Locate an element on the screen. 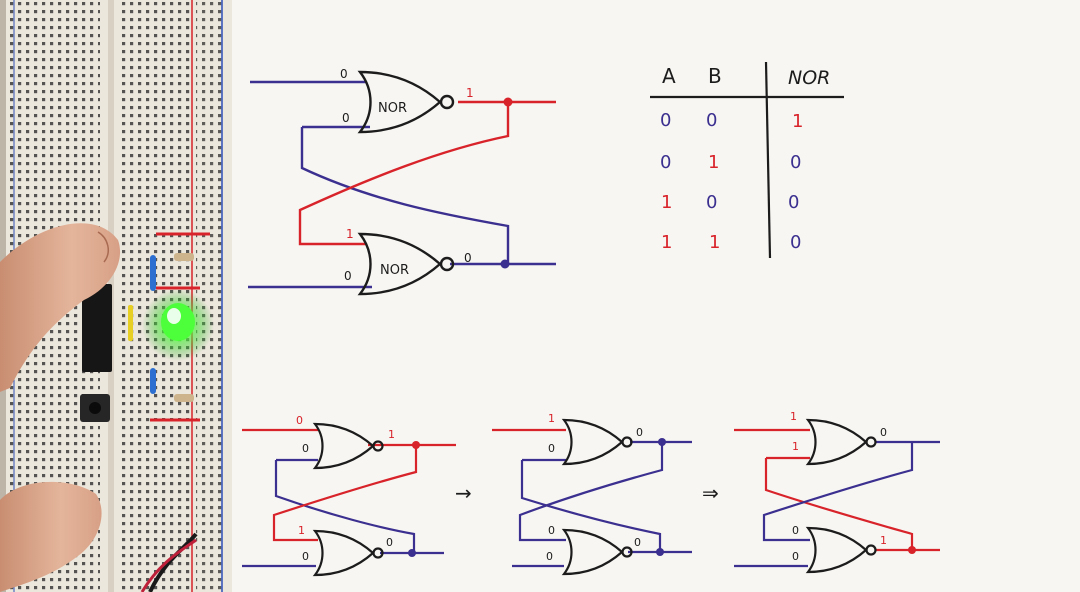 Image resolution: width=1080 pixels, height=592 pixels. main-bottom-feedback-value: 1 is located at coordinates (350, 234).